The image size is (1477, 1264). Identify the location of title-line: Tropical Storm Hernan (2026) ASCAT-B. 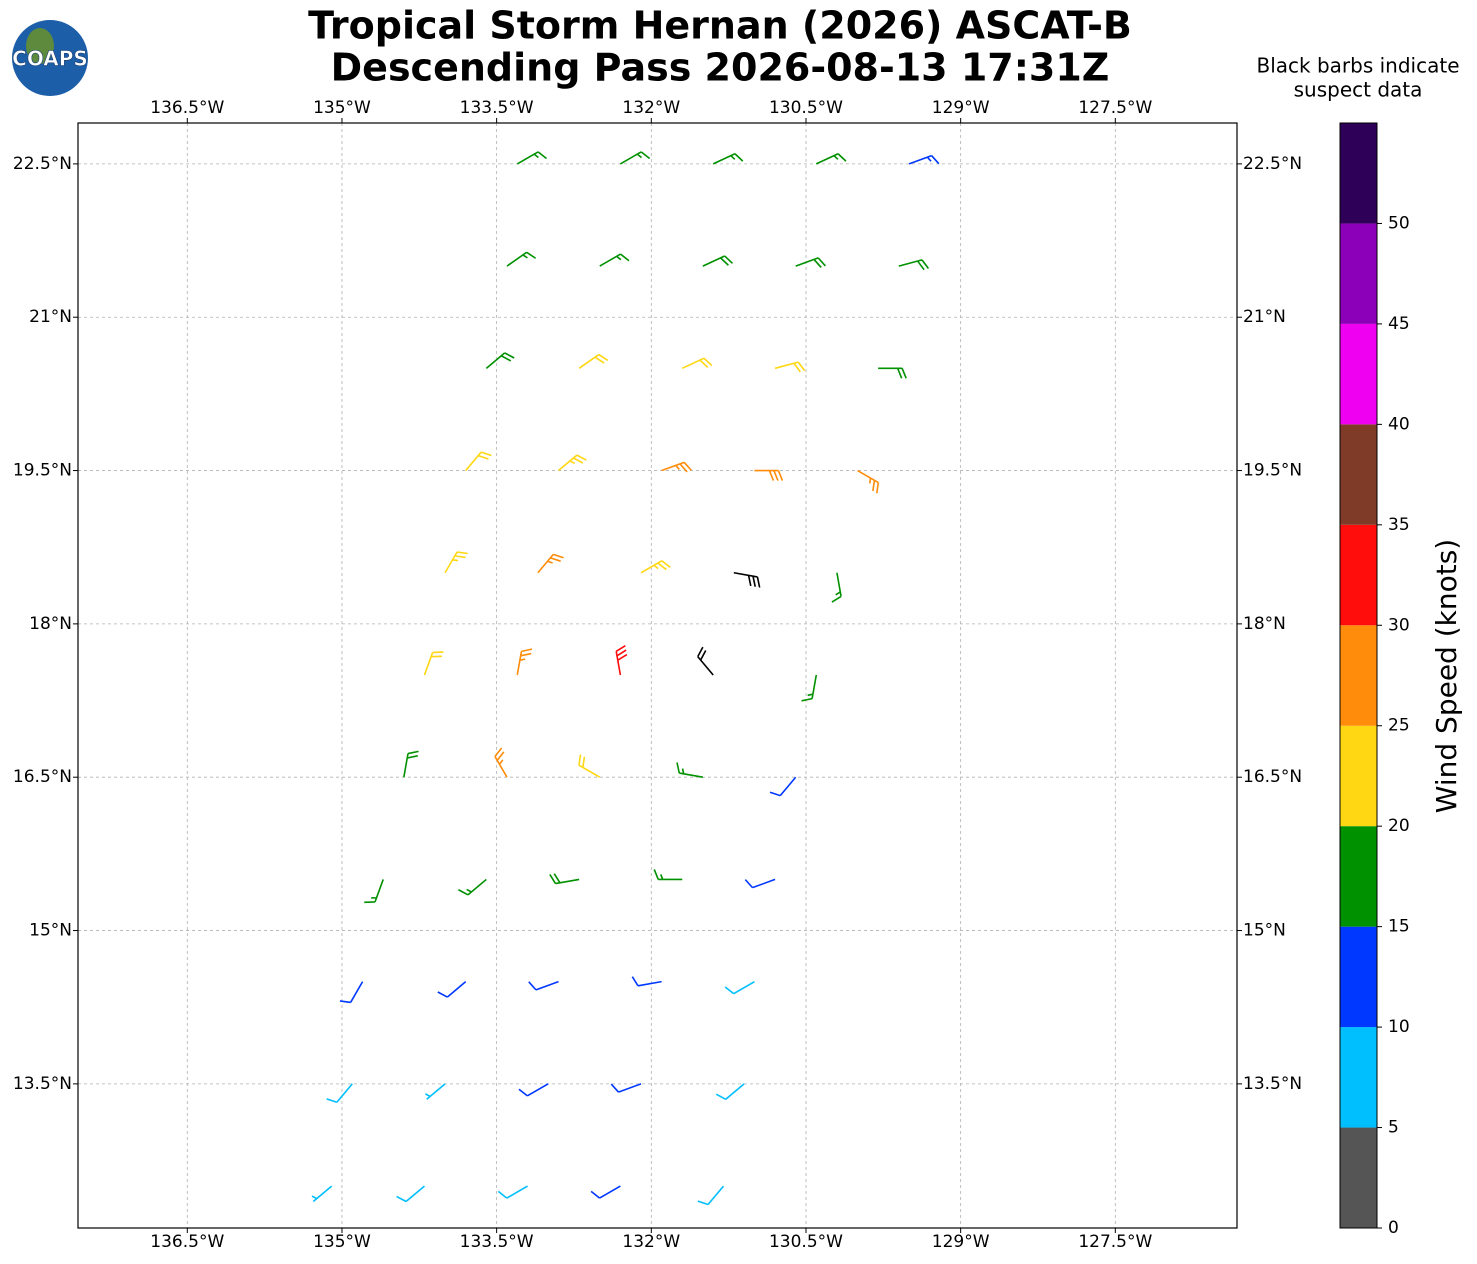
(720, 26).